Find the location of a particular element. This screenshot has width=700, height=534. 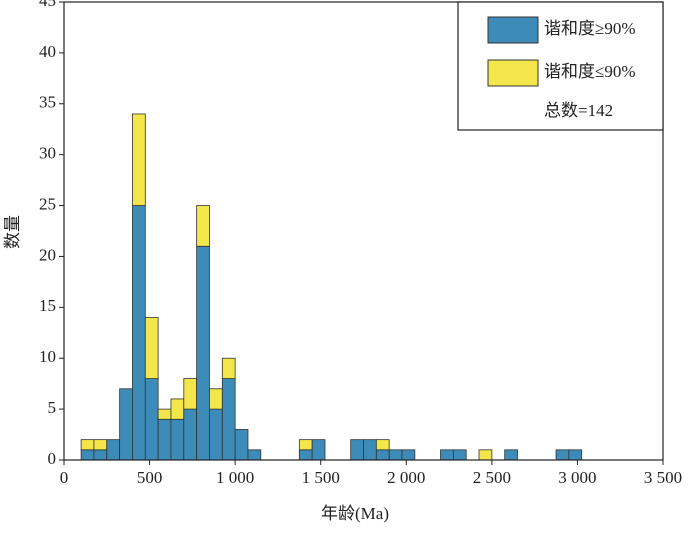

y-tick-label: 0 is located at coordinates (52, 458).